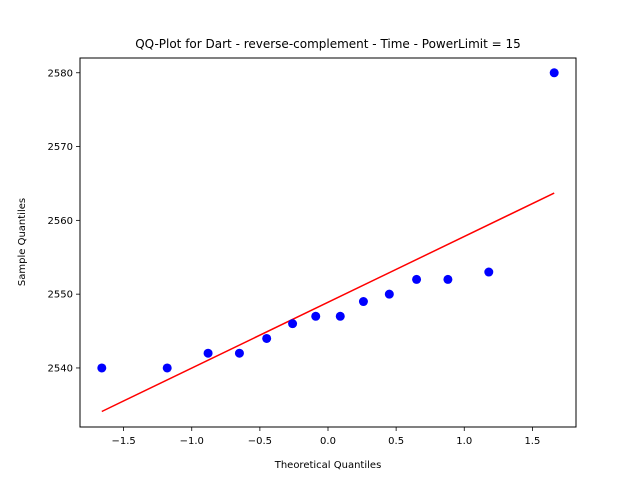 This screenshot has height=480, width=640. I want to click on x-tick-label: 1.0, so click(464, 441).